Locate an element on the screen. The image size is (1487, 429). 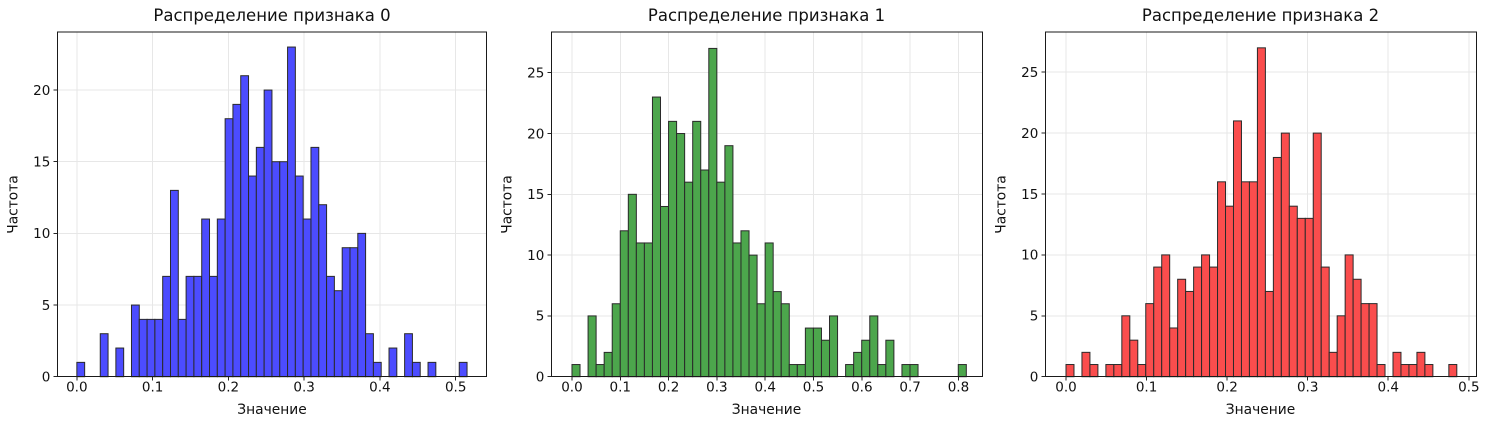
chart-0-xlabel: Значение is located at coordinates (272, 410).